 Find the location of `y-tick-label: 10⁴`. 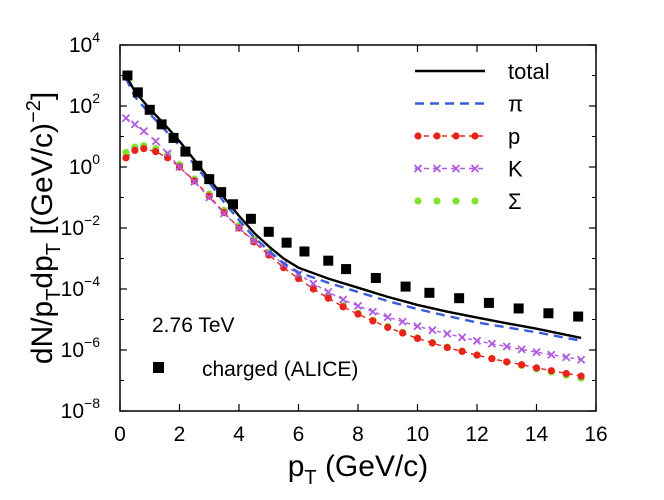

y-tick-label: 10⁴ is located at coordinates (84, 43).